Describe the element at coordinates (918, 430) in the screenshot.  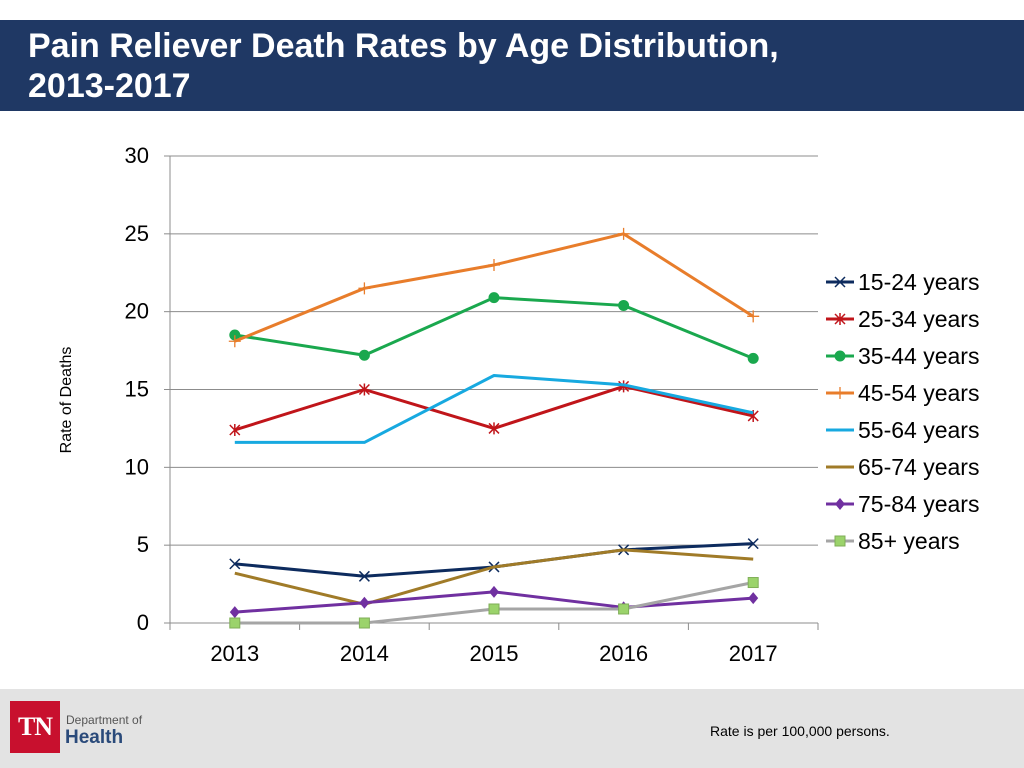
I see `legend-label: 55-64 years` at that location.